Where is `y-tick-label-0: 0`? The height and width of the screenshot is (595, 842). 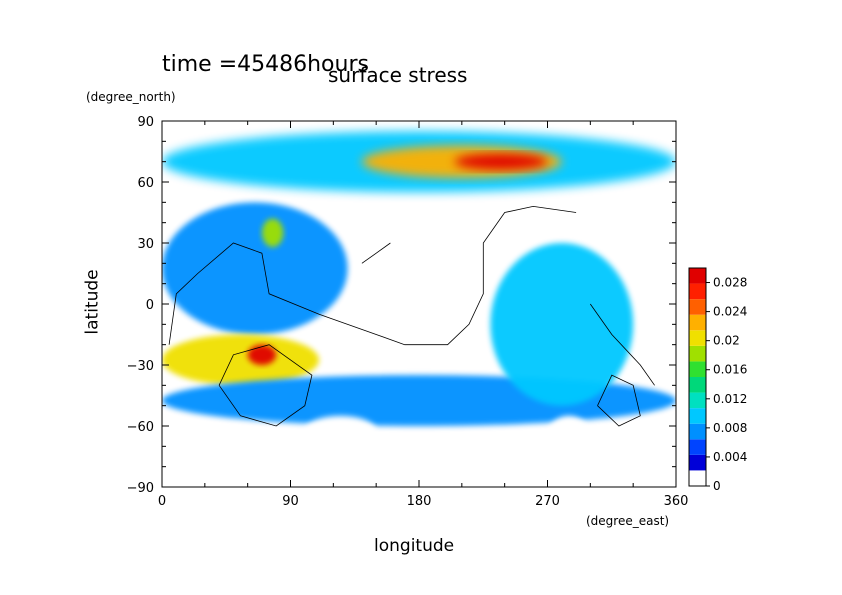
y-tick-label-0: 0 is located at coordinates (150, 305).